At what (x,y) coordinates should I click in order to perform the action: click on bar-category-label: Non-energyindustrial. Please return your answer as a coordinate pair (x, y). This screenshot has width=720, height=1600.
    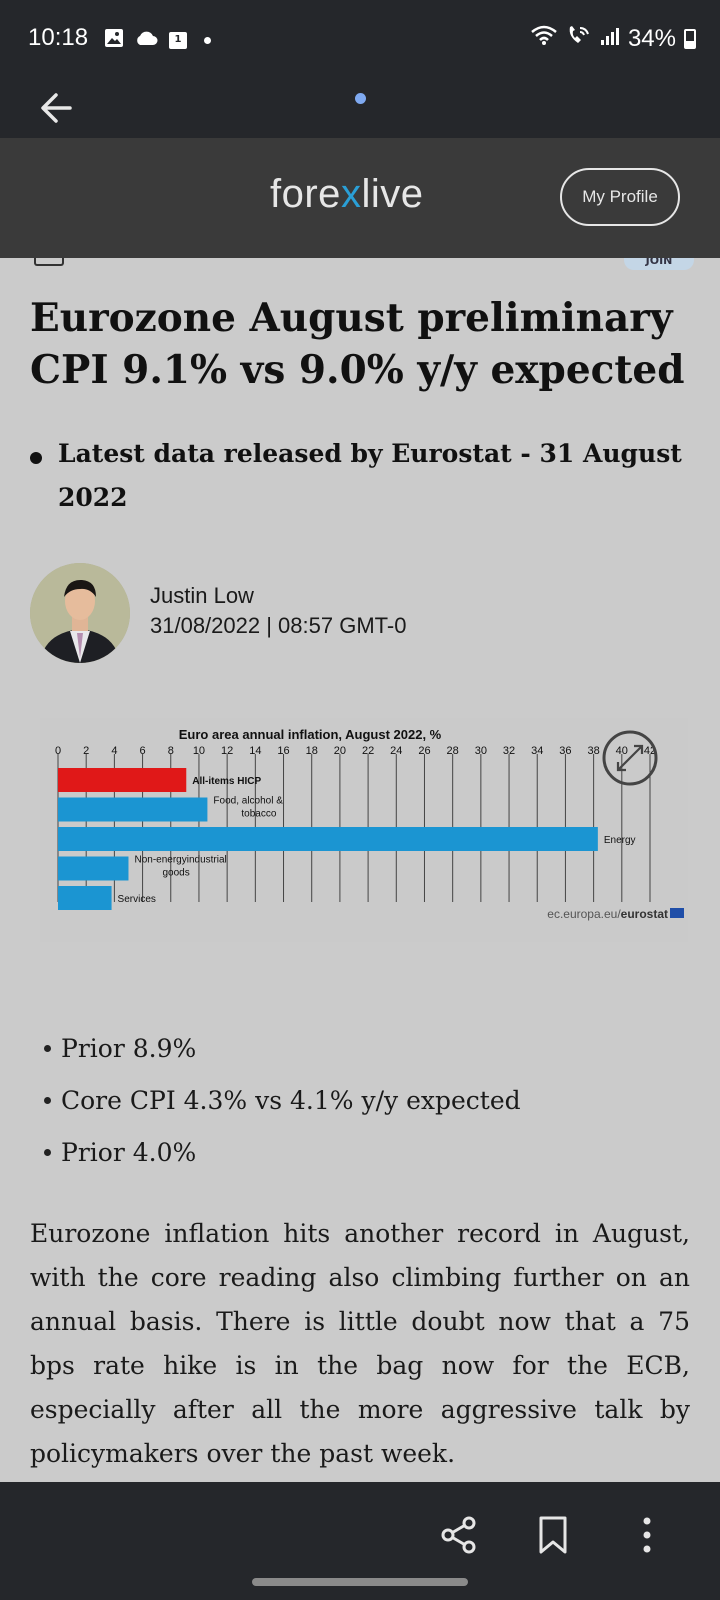
    Looking at the image, I should click on (180, 860).